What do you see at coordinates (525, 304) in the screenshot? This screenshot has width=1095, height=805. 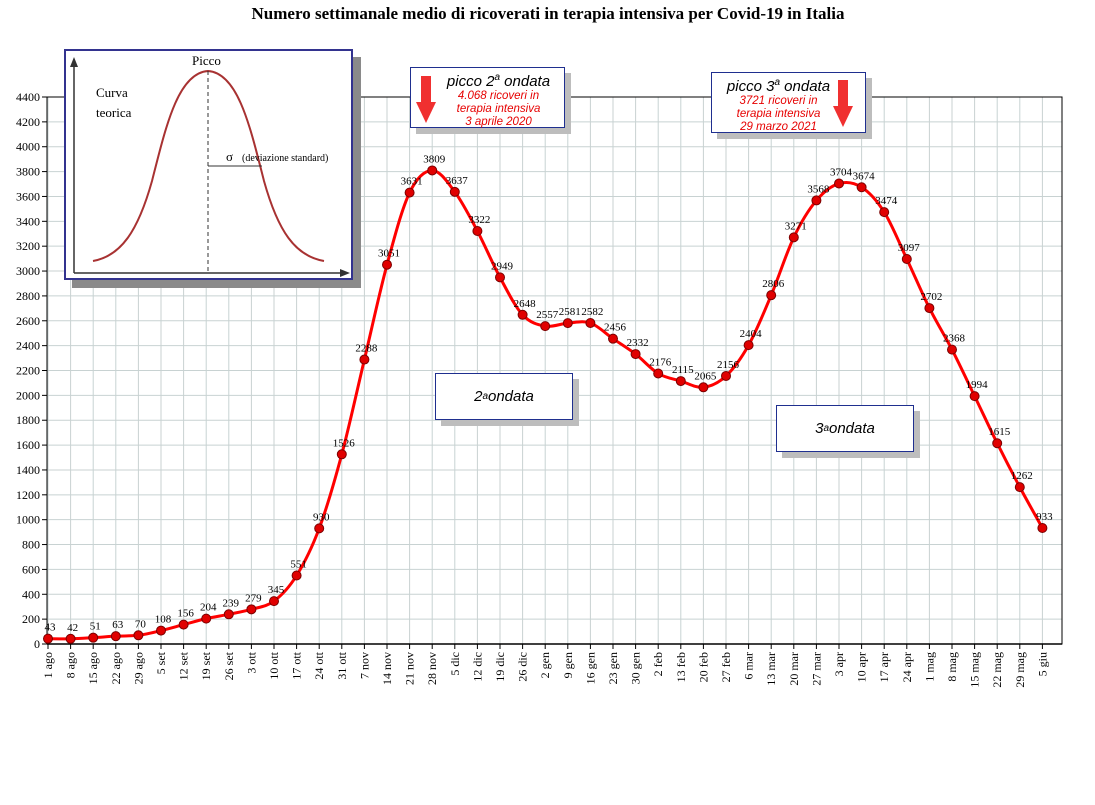 I see `data-label: 2648` at bounding box center [525, 304].